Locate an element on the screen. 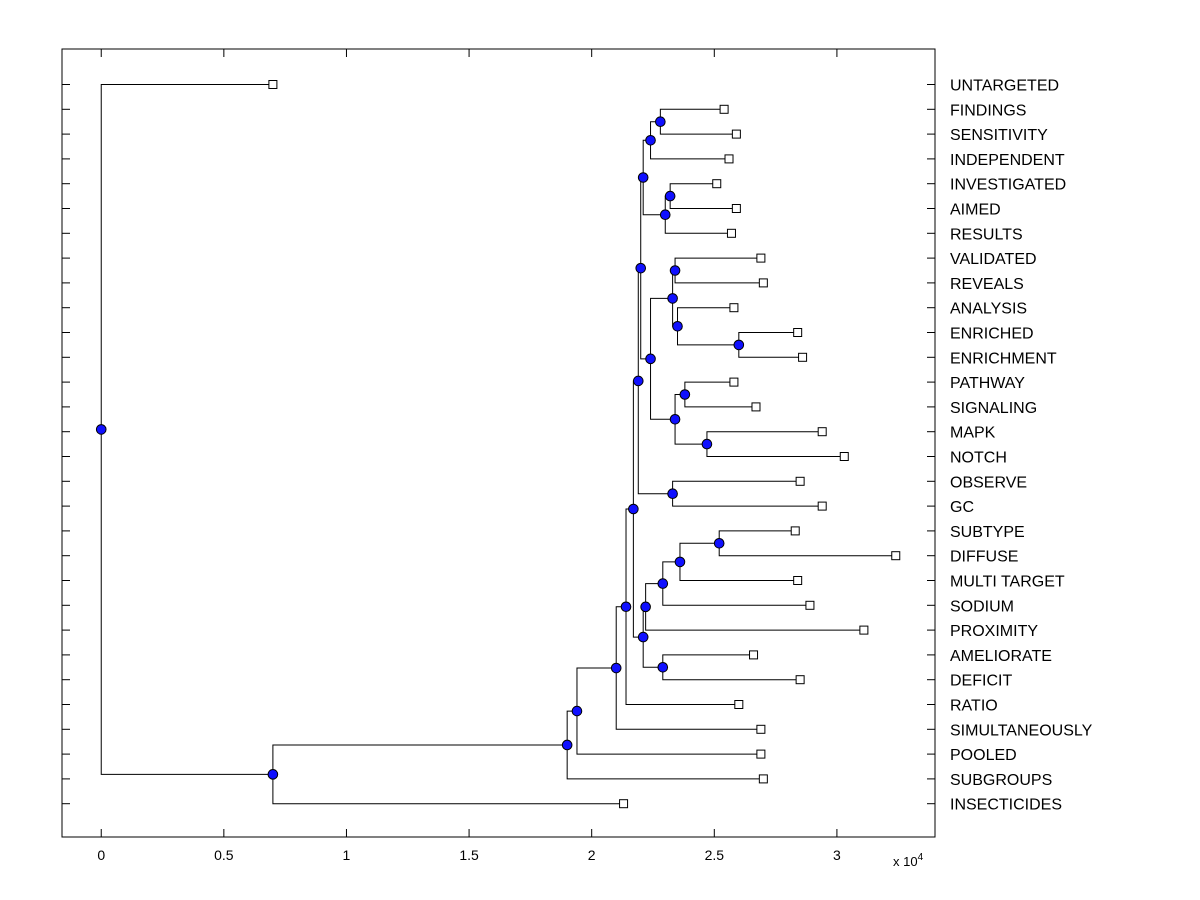 The height and width of the screenshot is (900, 1200). leaf-label: INVESTIGATED is located at coordinates (1008, 185).